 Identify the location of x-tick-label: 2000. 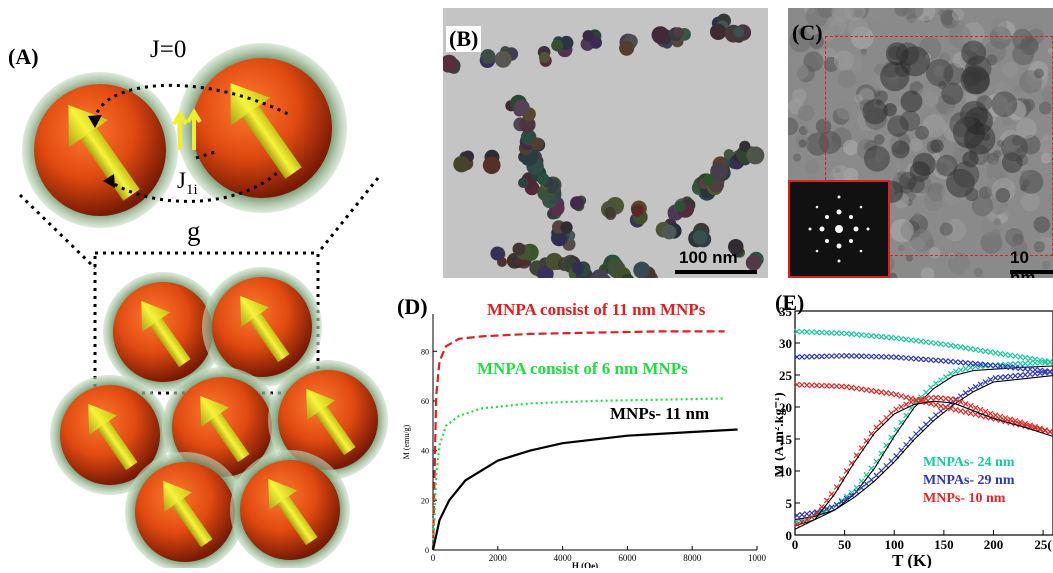
(498, 558).